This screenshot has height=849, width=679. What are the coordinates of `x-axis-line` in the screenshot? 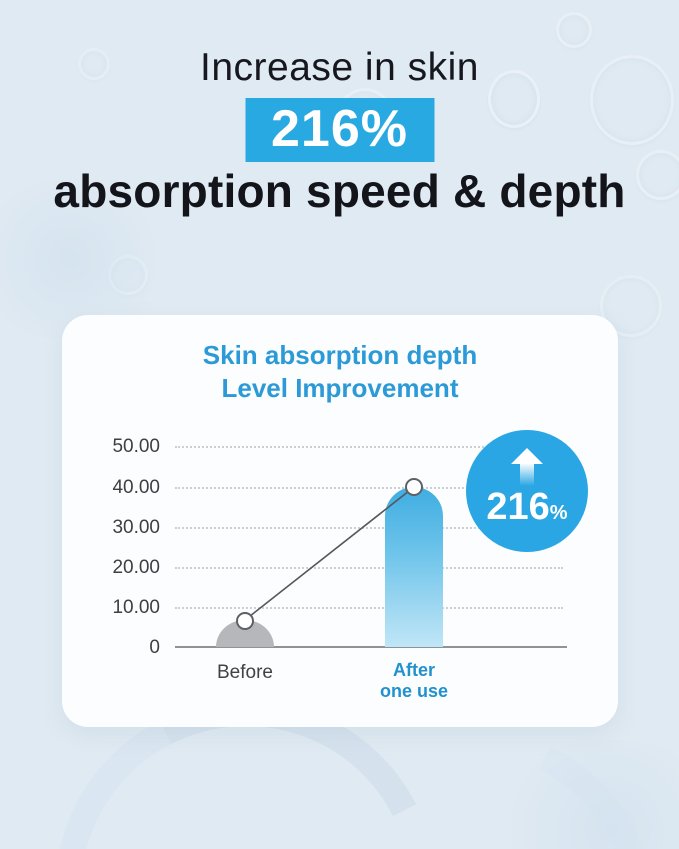 It's located at (371, 647).